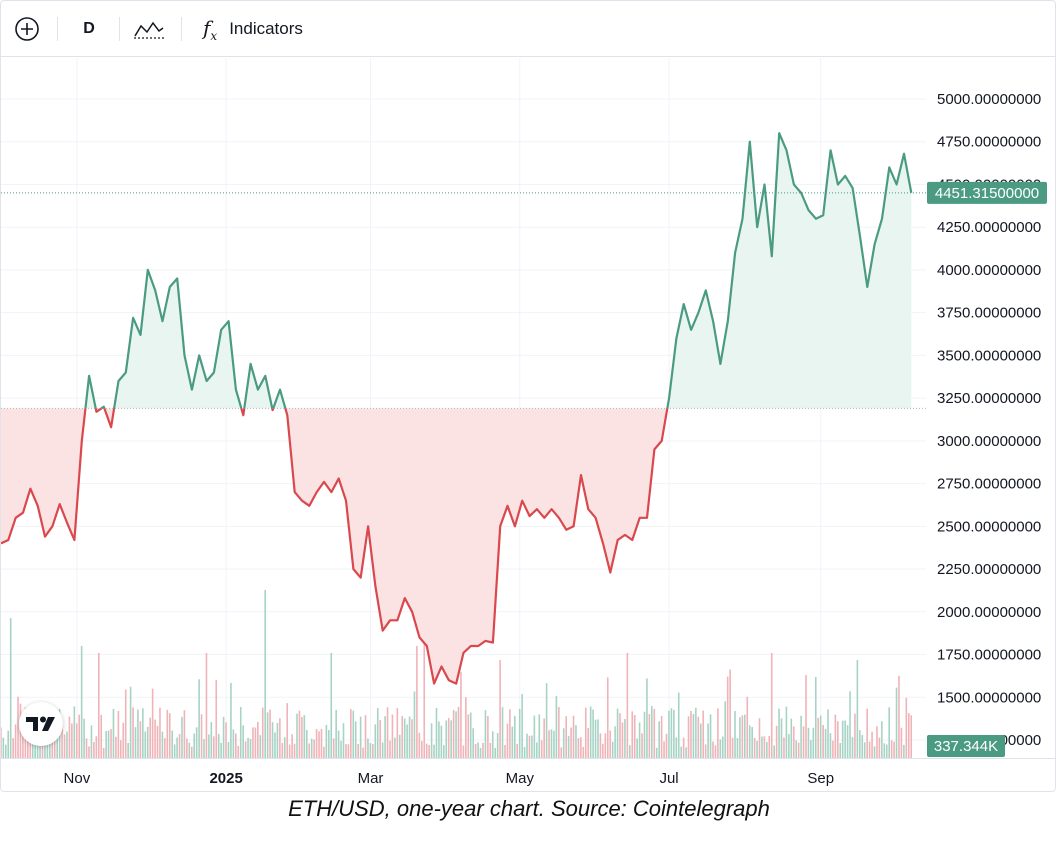 Image resolution: width=1058 pixels, height=850 pixels. Describe the element at coordinates (989, 270) in the screenshot. I see `y-tick-label: 4000.00000000` at that location.